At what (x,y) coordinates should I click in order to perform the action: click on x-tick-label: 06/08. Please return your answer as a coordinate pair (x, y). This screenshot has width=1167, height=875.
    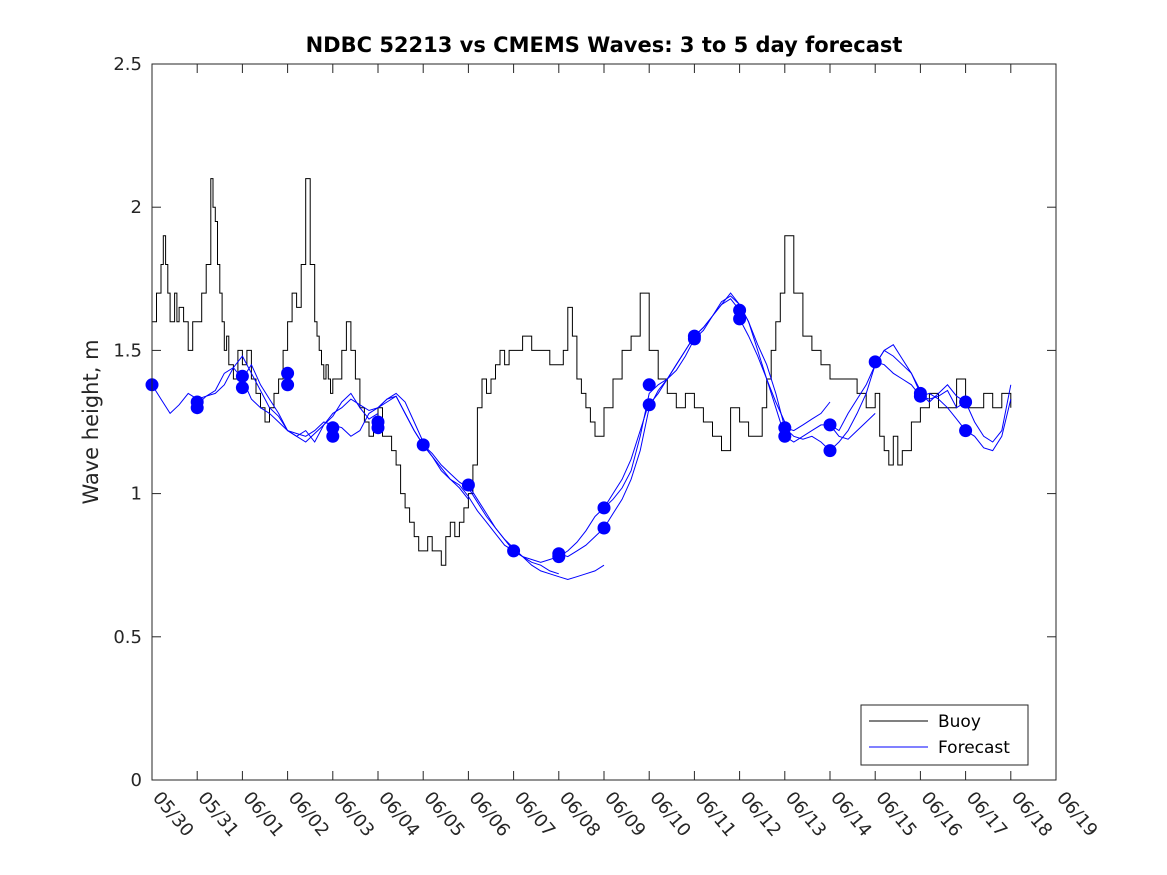
    Looking at the image, I should click on (579, 814).